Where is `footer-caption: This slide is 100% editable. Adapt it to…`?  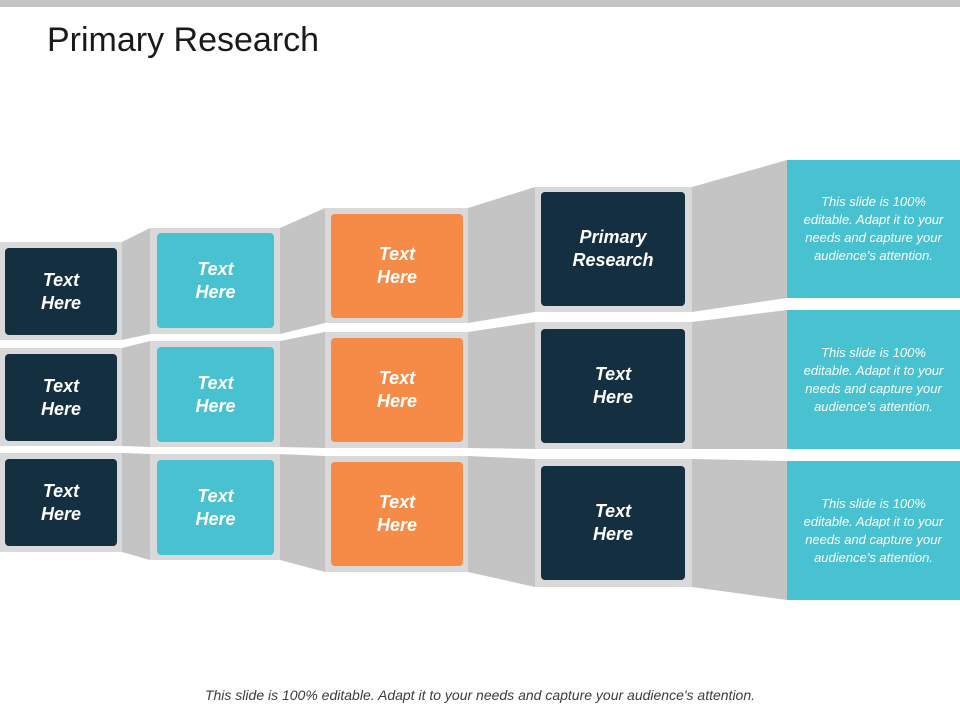 footer-caption: This slide is 100% editable. Adapt it to… is located at coordinates (480, 695).